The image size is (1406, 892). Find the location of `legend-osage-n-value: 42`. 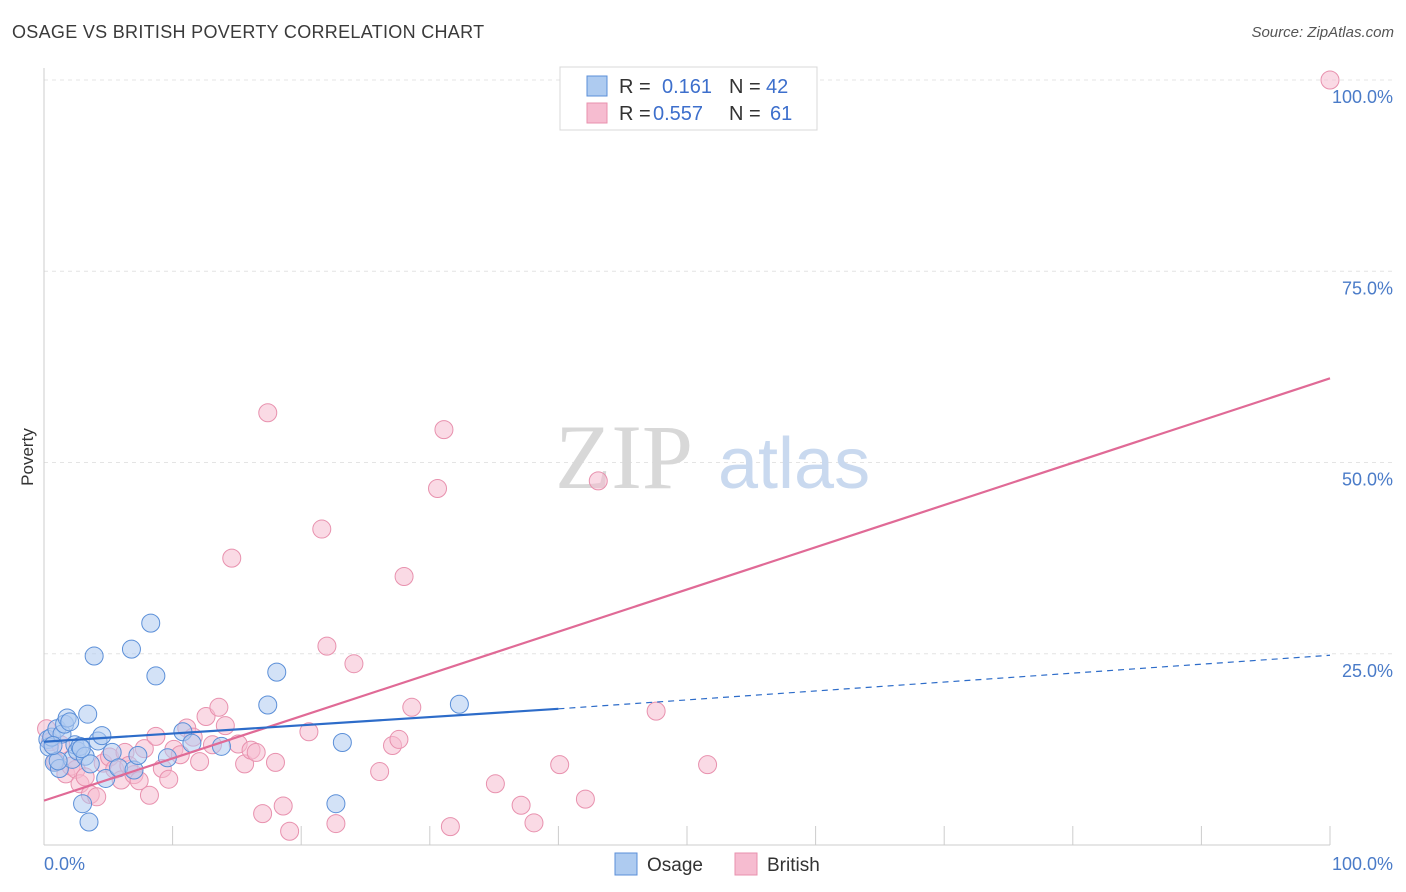

legend-osage-n-value: 42 is located at coordinates (777, 87).